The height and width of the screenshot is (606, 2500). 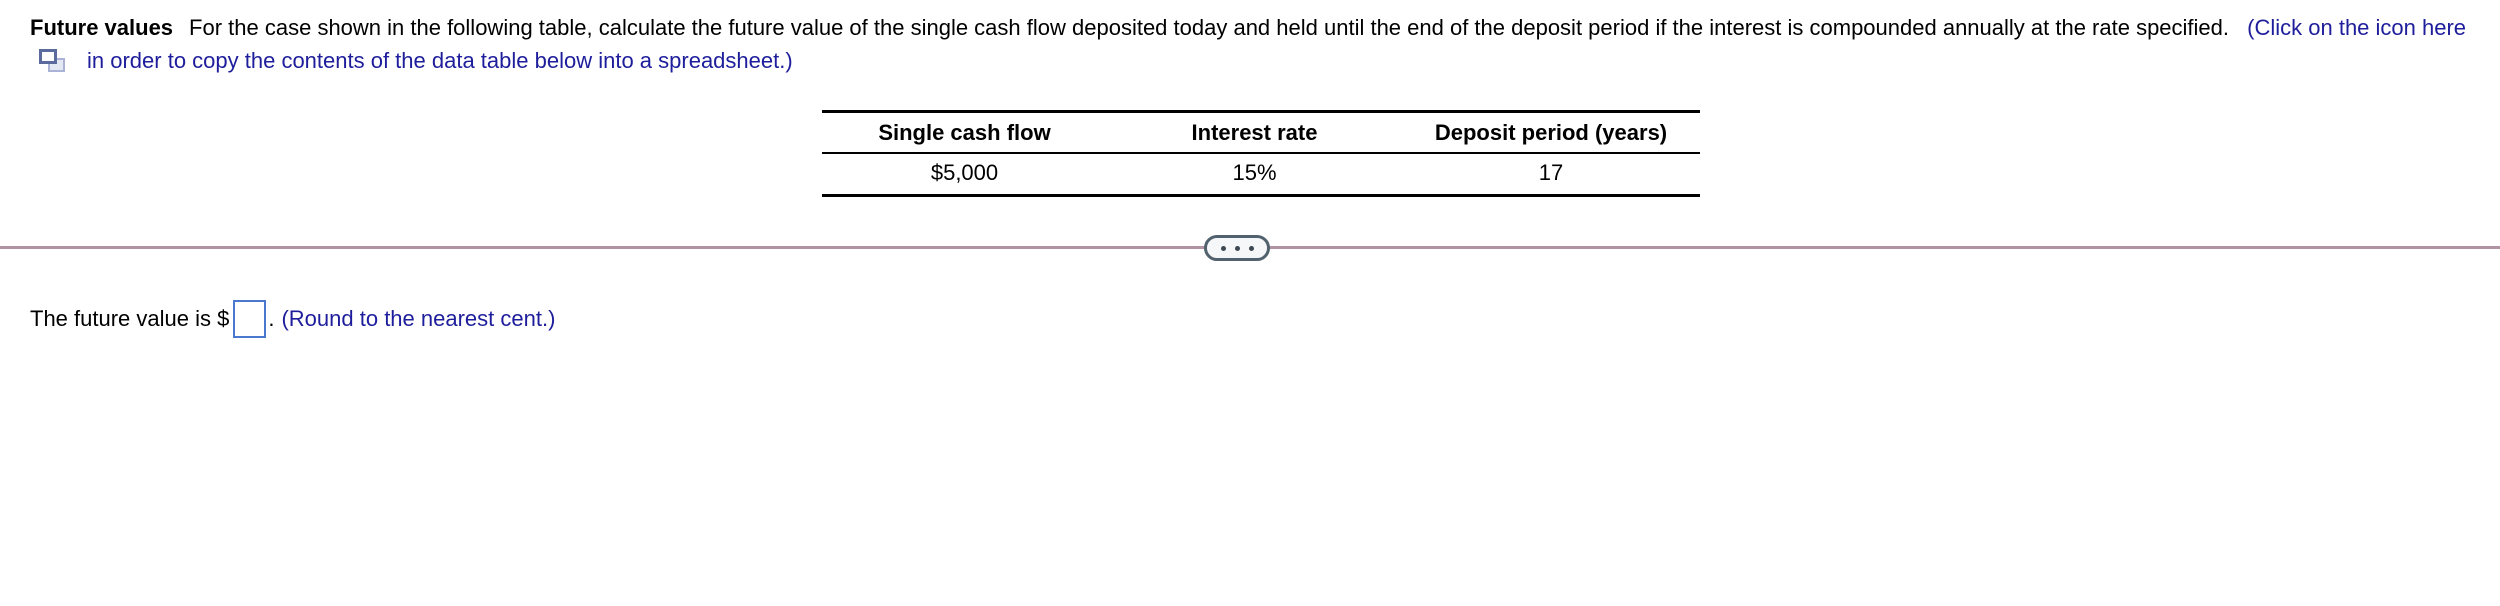 What do you see at coordinates (271, 318) in the screenshot?
I see `answer-suffix: .` at bounding box center [271, 318].